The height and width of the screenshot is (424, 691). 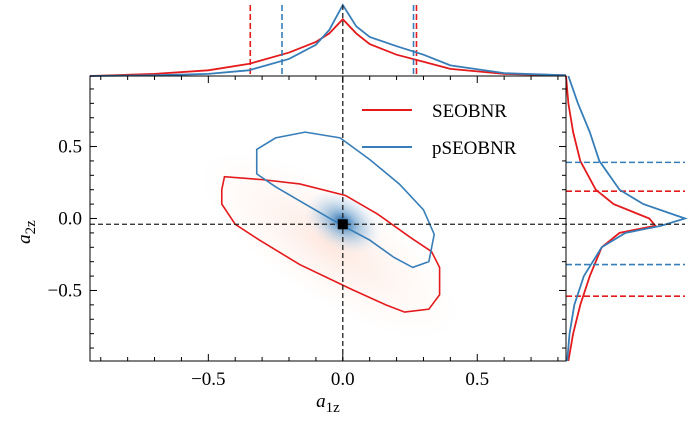 I want to click on x-tick-label: 0.0, so click(x=343, y=379).